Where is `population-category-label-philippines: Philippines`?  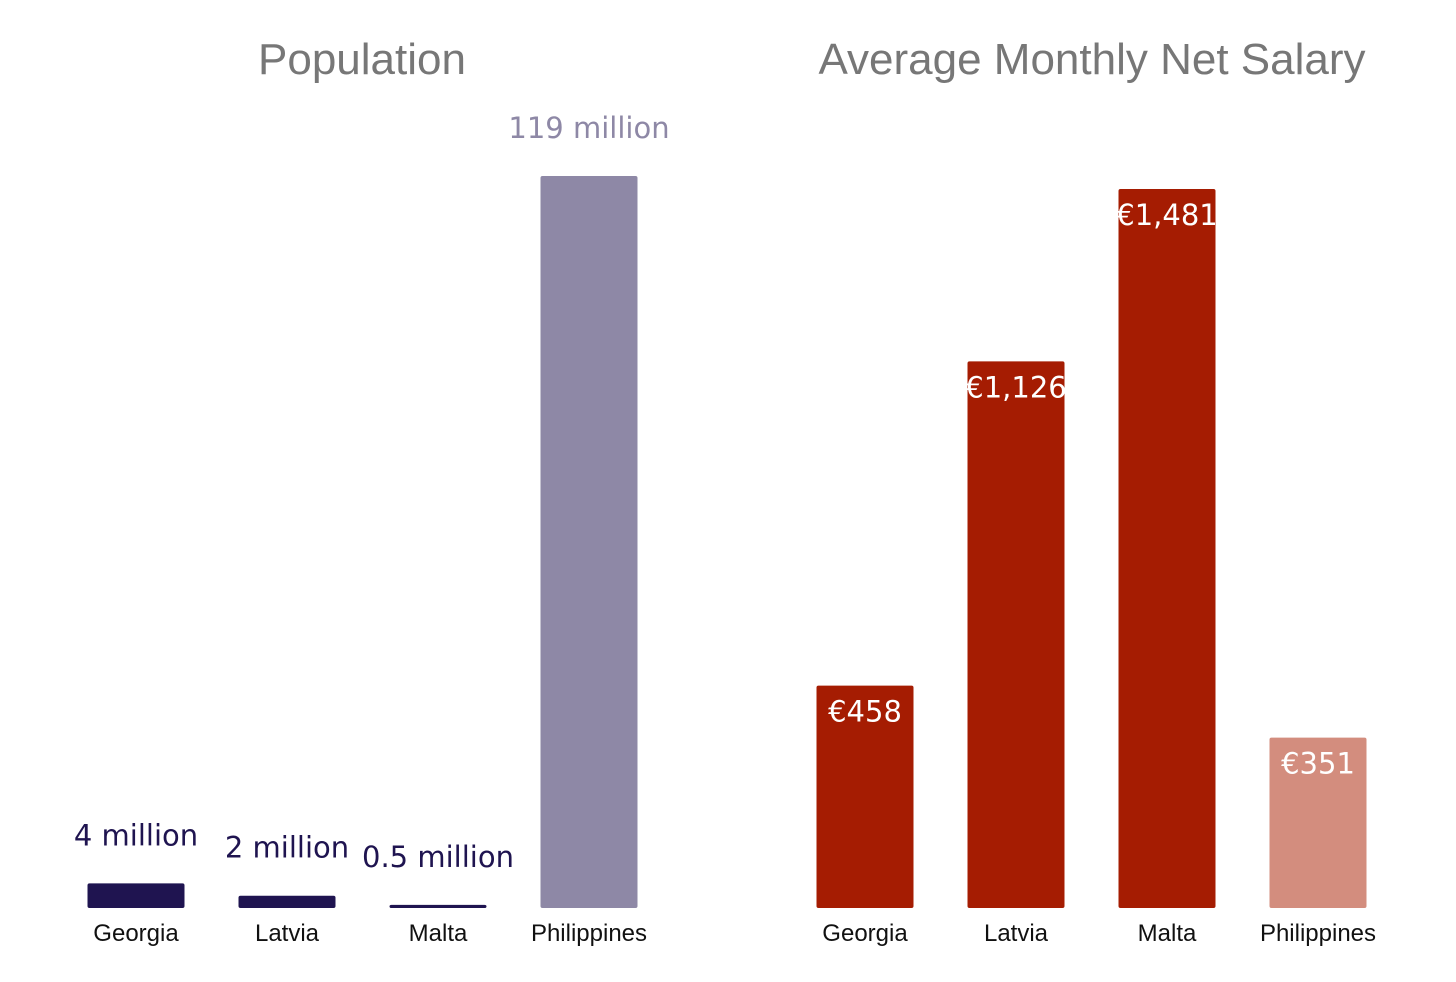
population-category-label-philippines: Philippines is located at coordinates (589, 933).